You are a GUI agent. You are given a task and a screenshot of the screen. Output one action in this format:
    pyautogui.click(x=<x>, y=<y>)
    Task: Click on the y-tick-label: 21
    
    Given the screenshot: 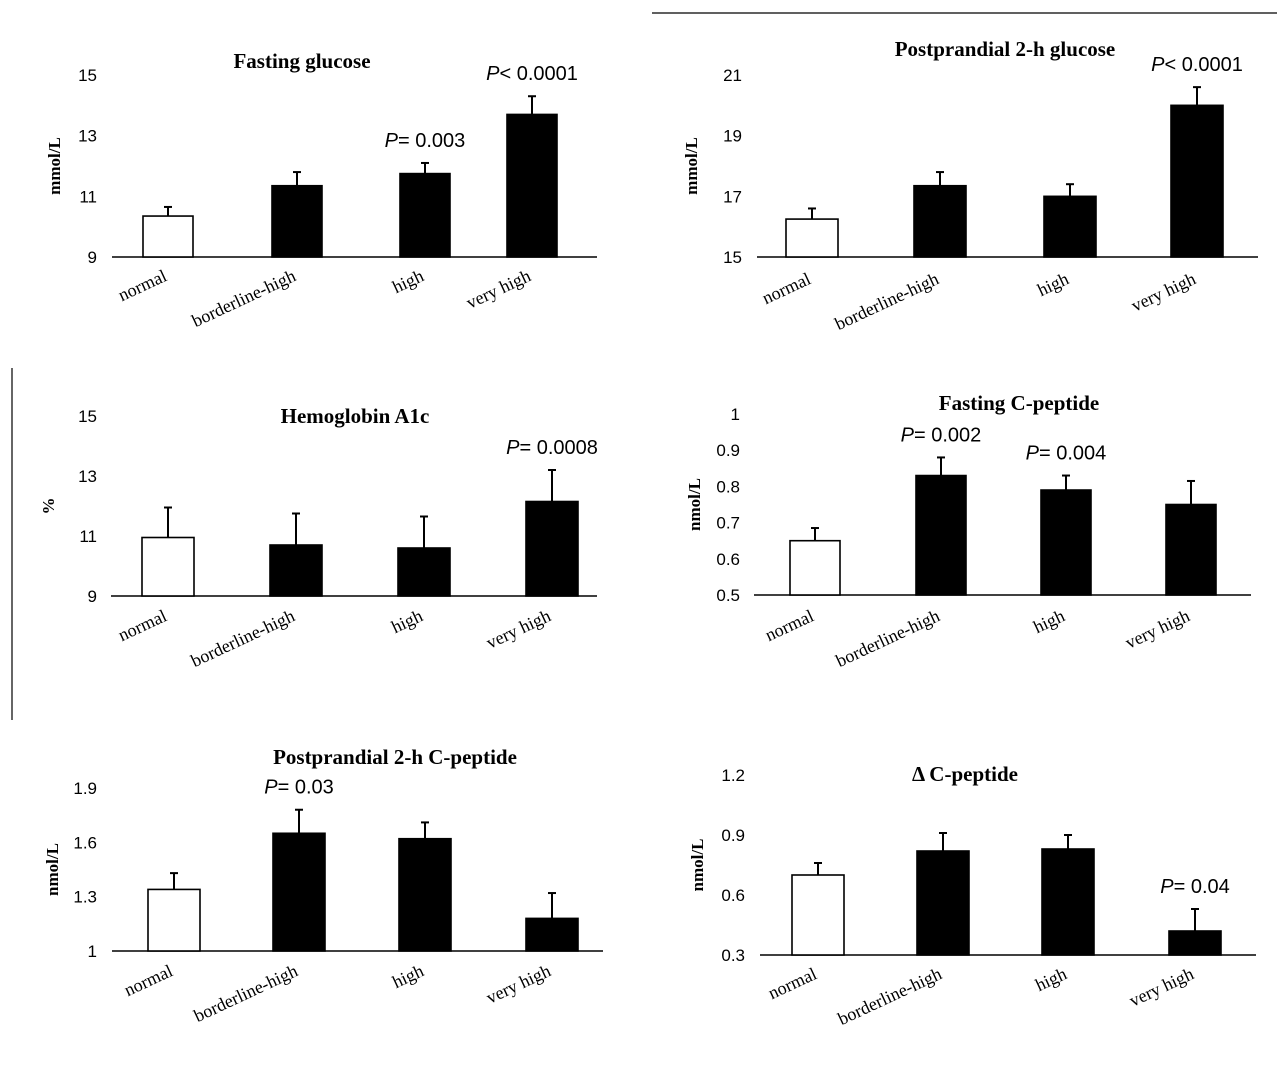 What is the action you would take?
    pyautogui.click(x=732, y=75)
    